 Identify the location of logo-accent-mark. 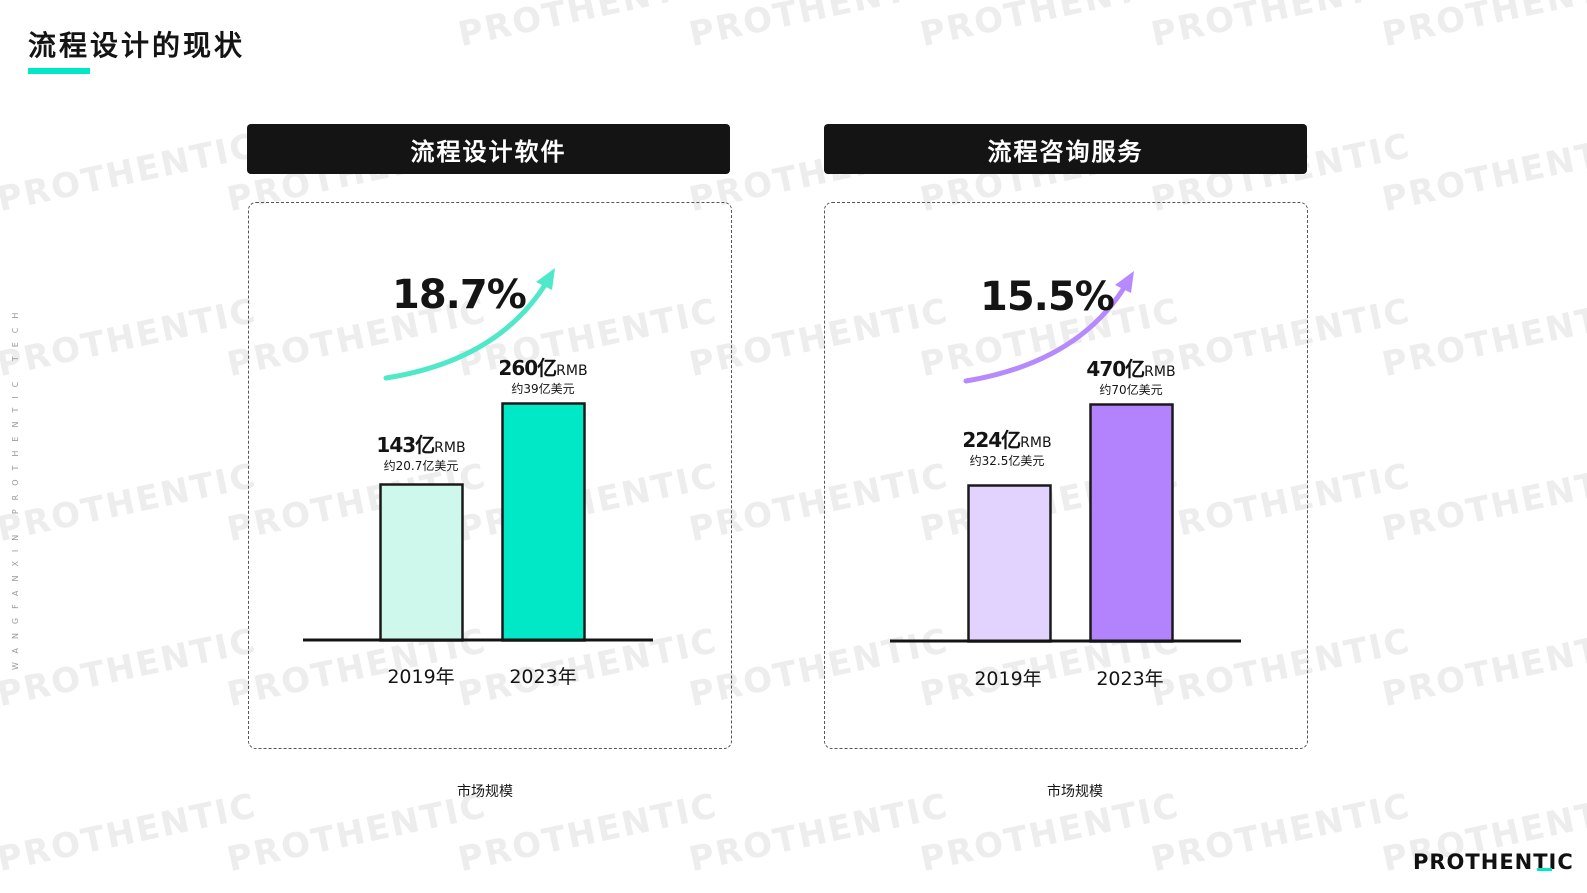
(1544, 869).